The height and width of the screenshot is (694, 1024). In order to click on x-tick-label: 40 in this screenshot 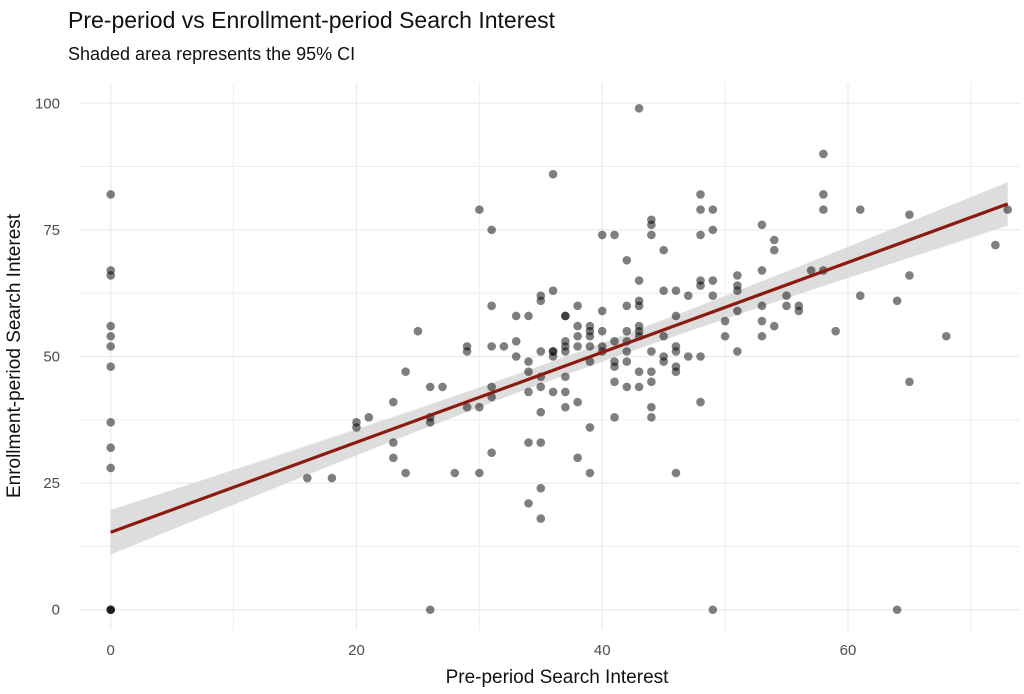, I will do `click(602, 650)`.